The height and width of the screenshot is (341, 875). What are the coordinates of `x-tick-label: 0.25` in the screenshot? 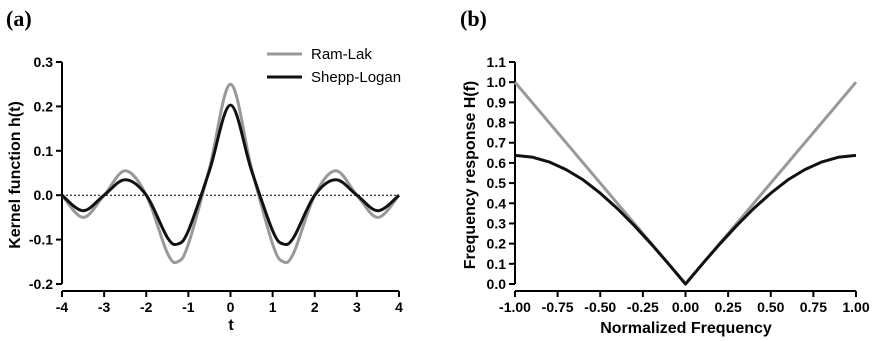 It's located at (728, 307).